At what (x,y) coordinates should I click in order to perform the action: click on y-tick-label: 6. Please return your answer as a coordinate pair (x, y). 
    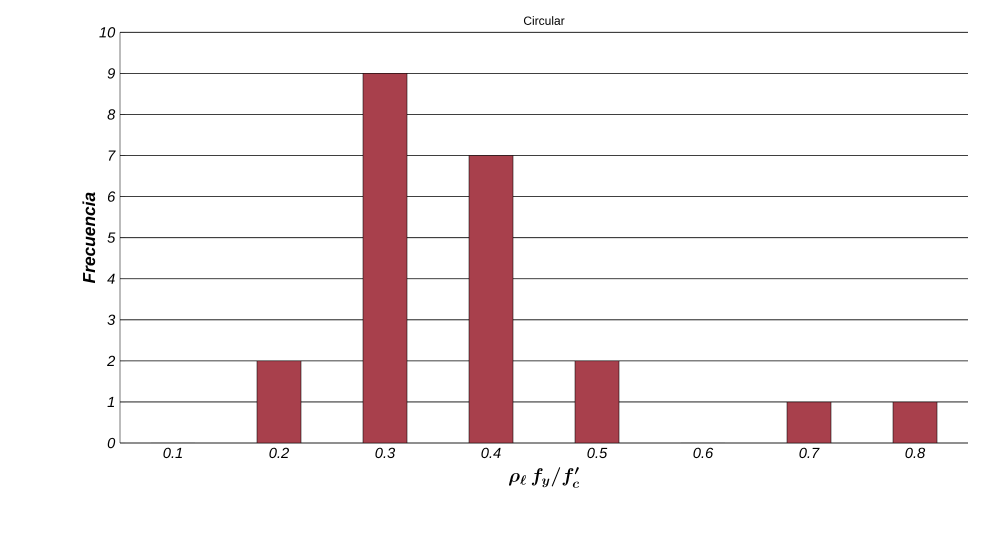
    Looking at the image, I should click on (112, 196).